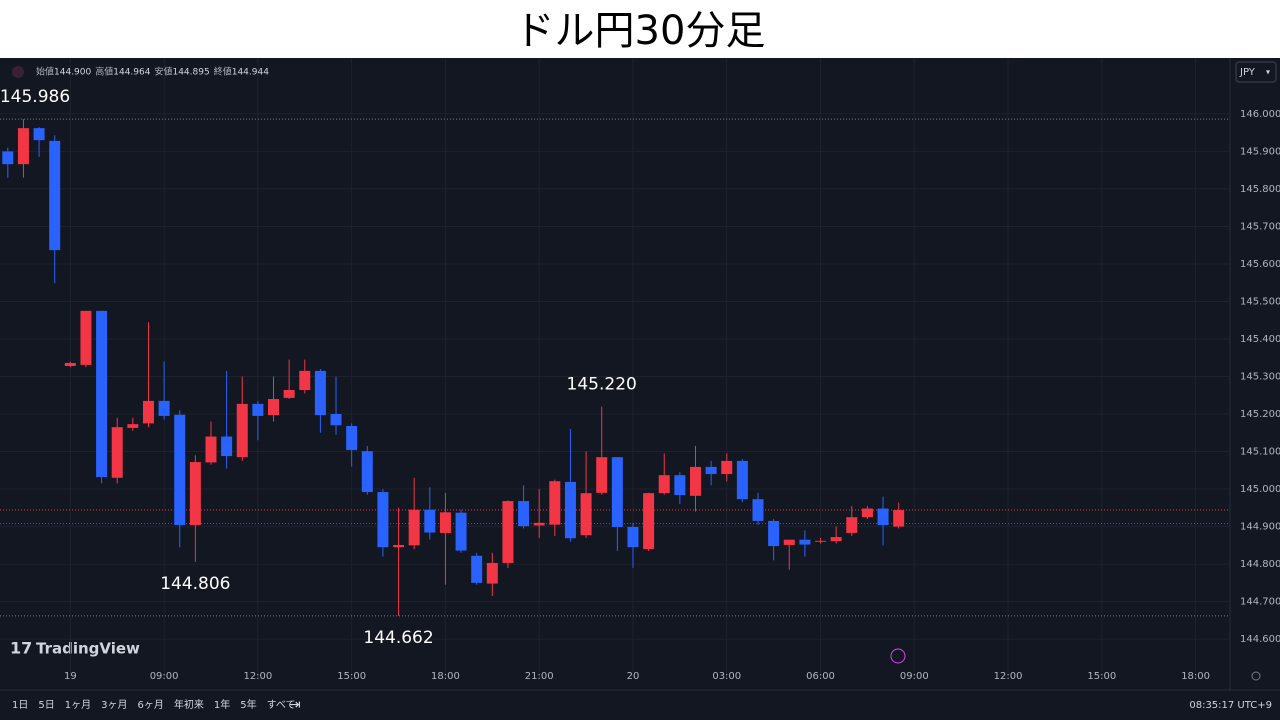 The width and height of the screenshot is (1280, 720). I want to click on legend-name: 高値, so click(104, 72).